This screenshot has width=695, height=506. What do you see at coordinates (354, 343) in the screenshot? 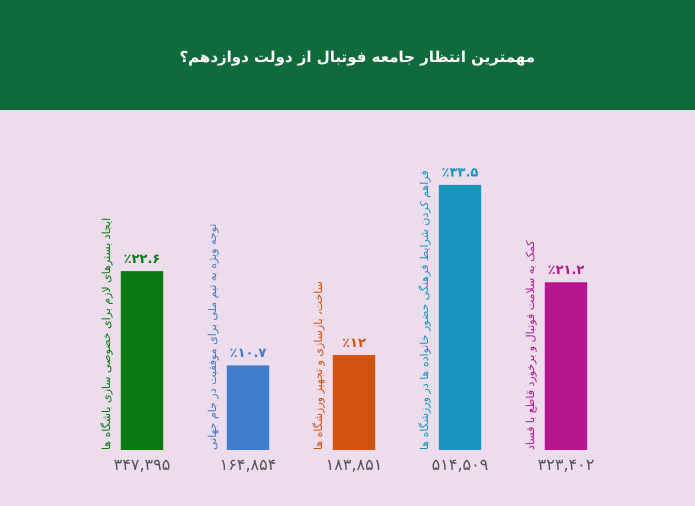
I see `data-label: ٪۱۲` at bounding box center [354, 343].